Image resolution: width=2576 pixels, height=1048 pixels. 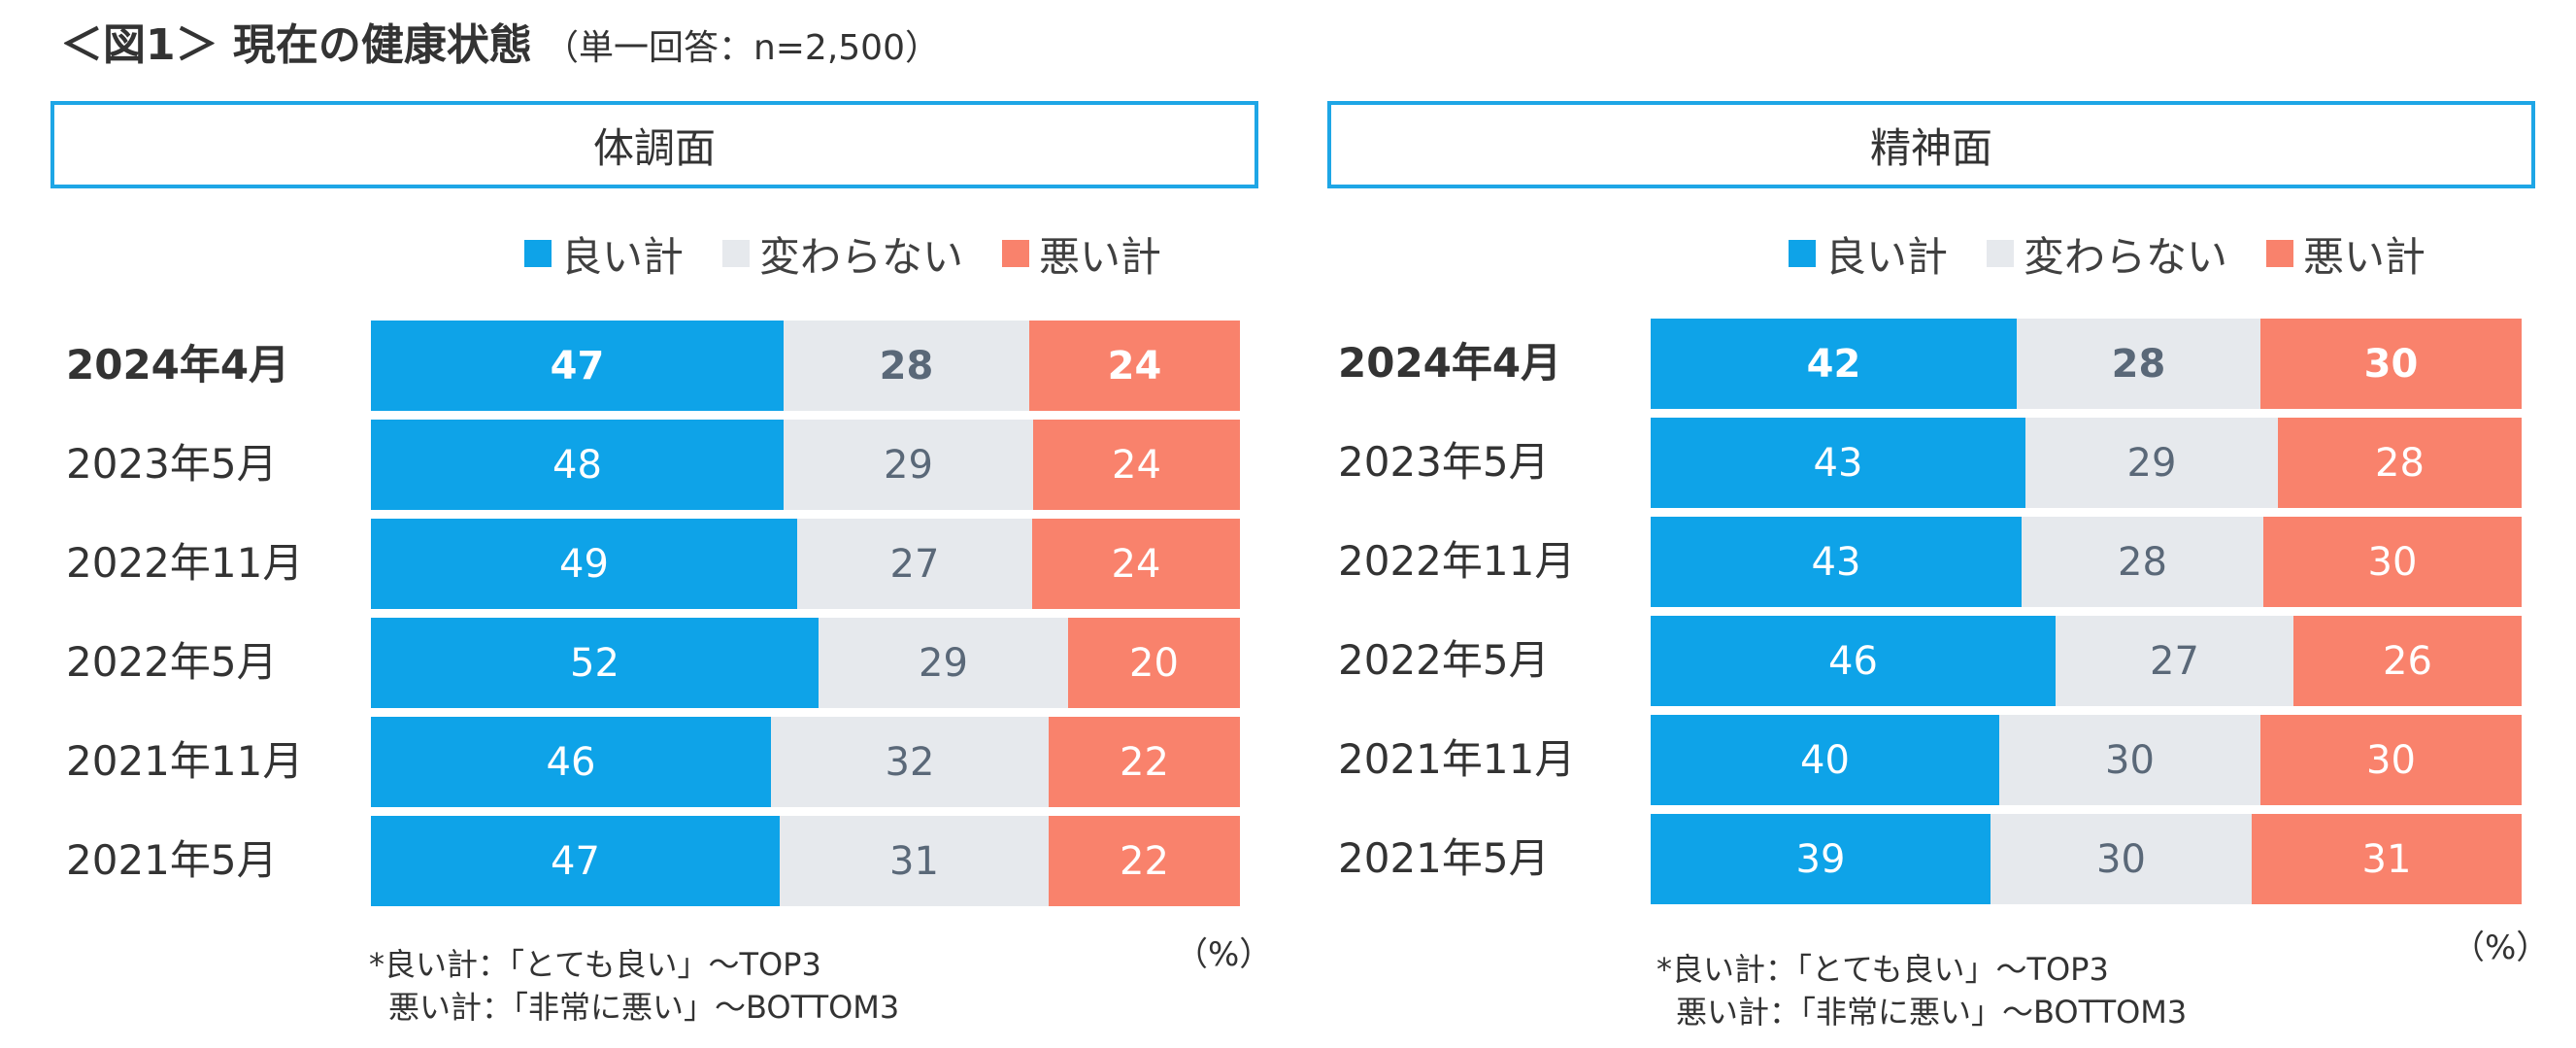 What do you see at coordinates (2280, 253) in the screenshot?
I see `legend-swatch-bad` at bounding box center [2280, 253].